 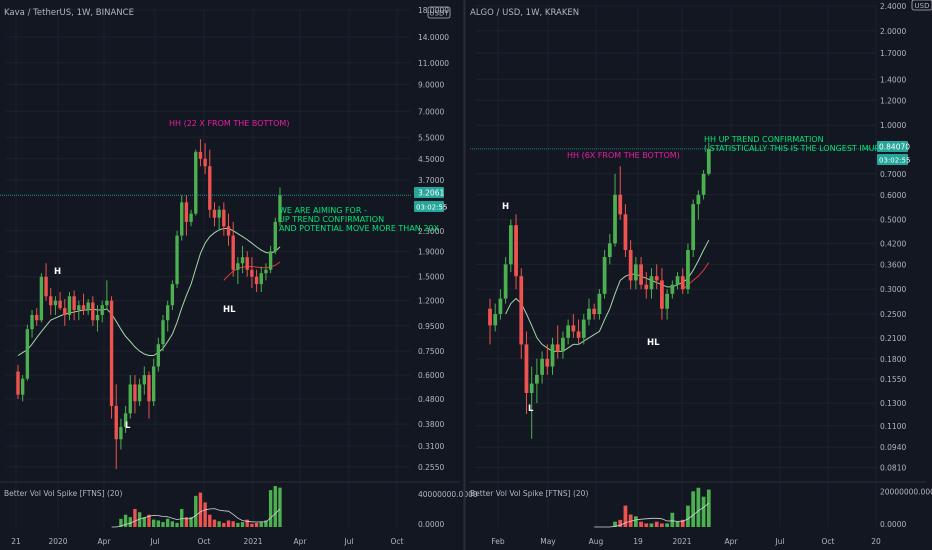 What do you see at coordinates (653, 343) in the screenshot?
I see `algo-hl-label: HL` at bounding box center [653, 343].